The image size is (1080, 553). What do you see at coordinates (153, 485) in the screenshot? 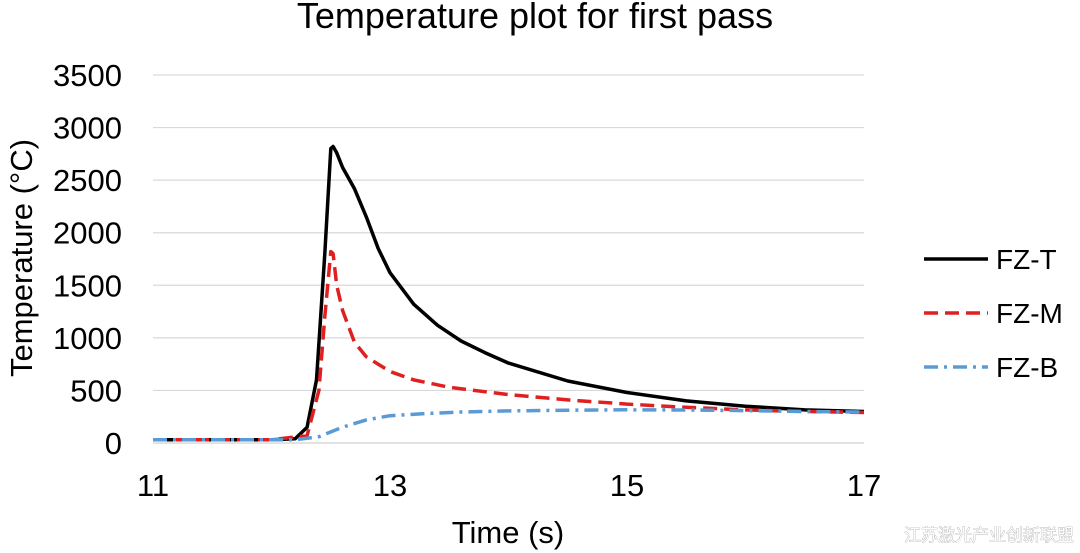
I see `x-tick-label: 11` at bounding box center [153, 485].